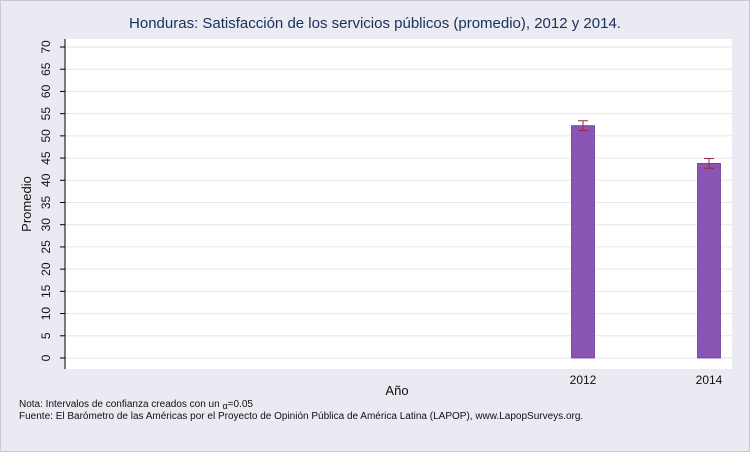  Describe the element at coordinates (46, 47) in the screenshot. I see `y-tick-label: 70` at that location.